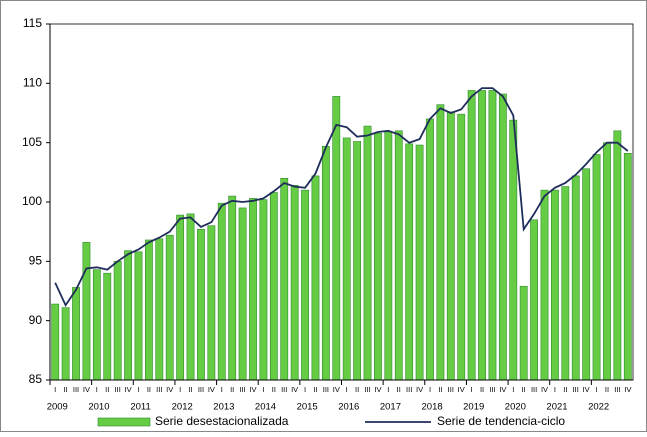  Describe the element at coordinates (348, 407) in the screenshot. I see `year-label: 2016` at that location.